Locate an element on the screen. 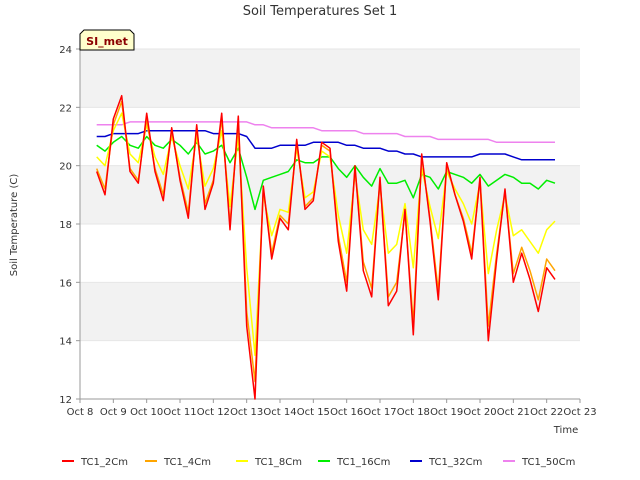 The height and width of the screenshot is (480, 640). x-tick-label: Oct 15 is located at coordinates (313, 412).